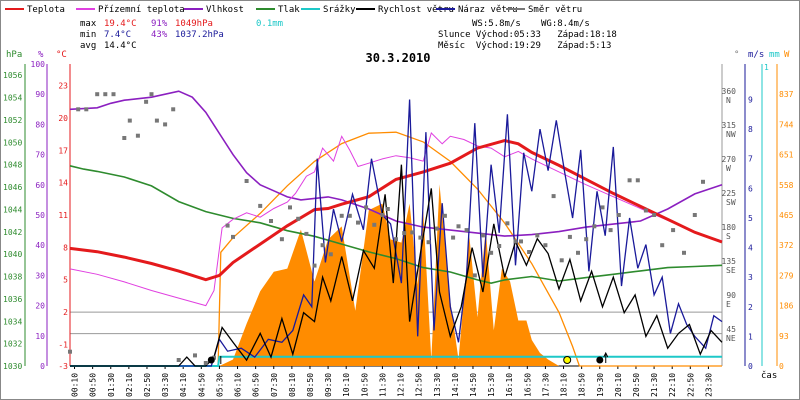  Describe the element at coordinates (12, 344) in the screenshot. I see `hpa-tick-label: 1032` at that location.